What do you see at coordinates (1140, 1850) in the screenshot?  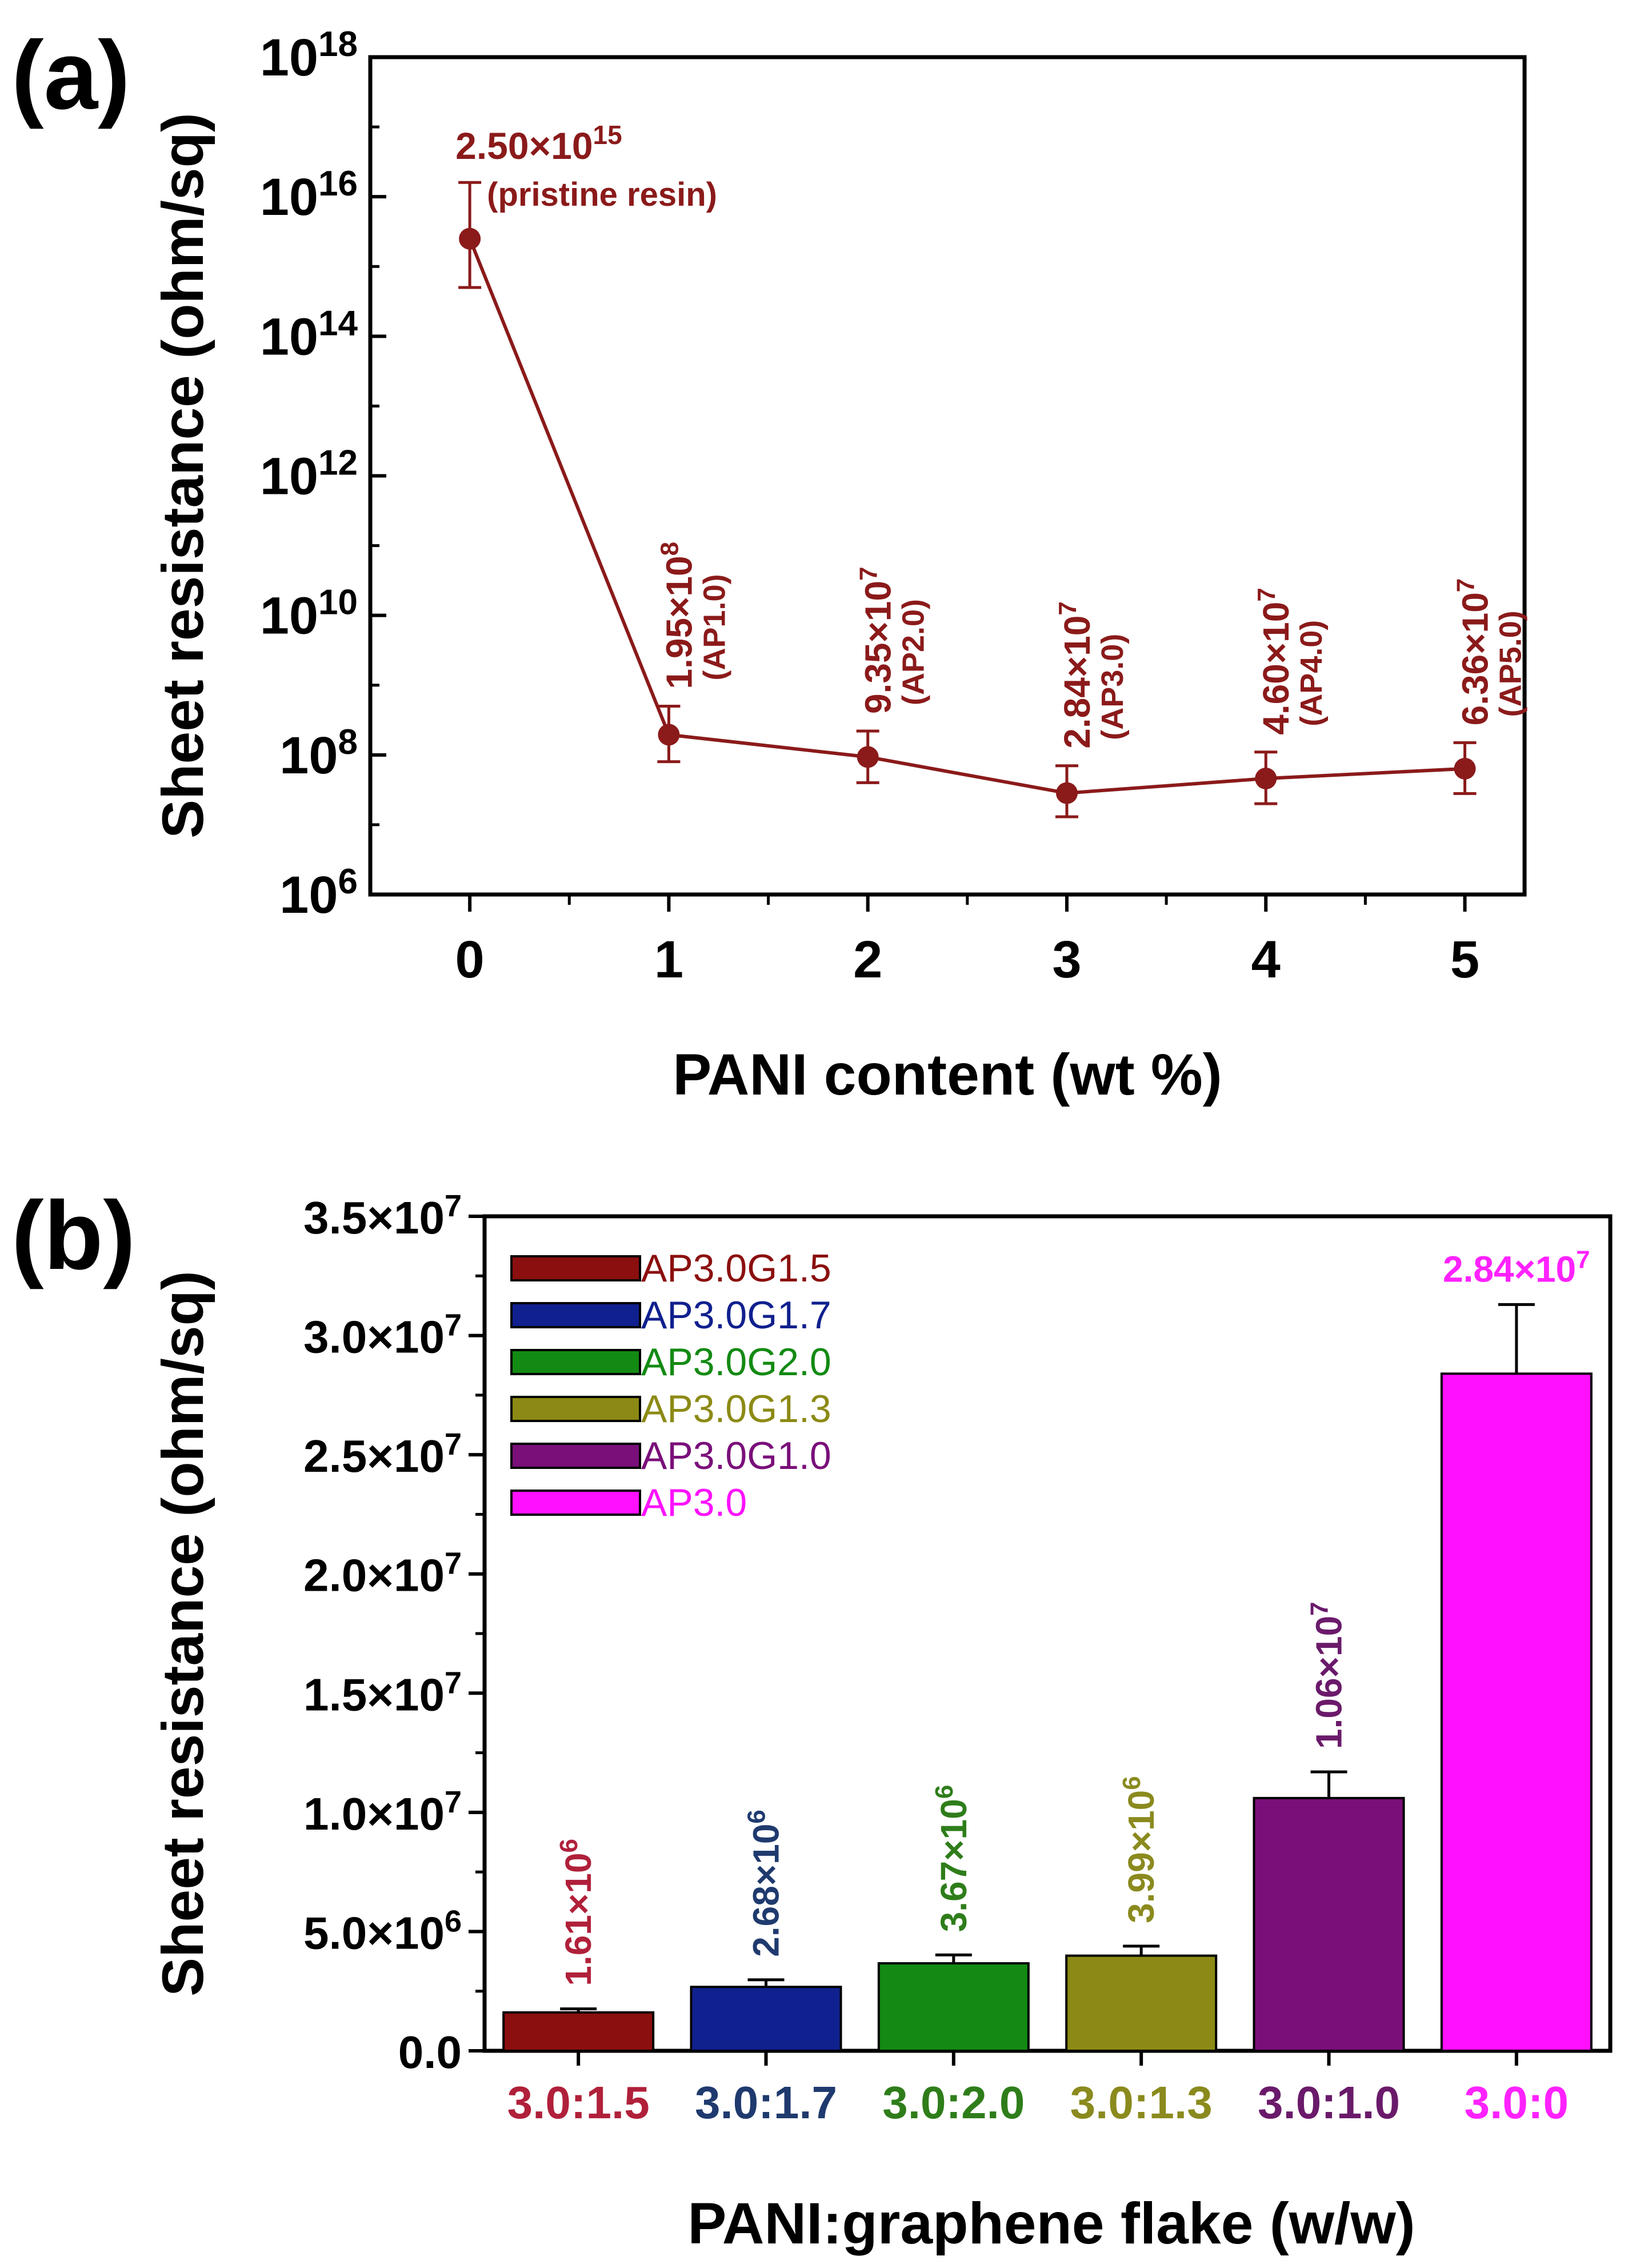 I see `bar-value-label: 3.99×106` at bounding box center [1140, 1850].